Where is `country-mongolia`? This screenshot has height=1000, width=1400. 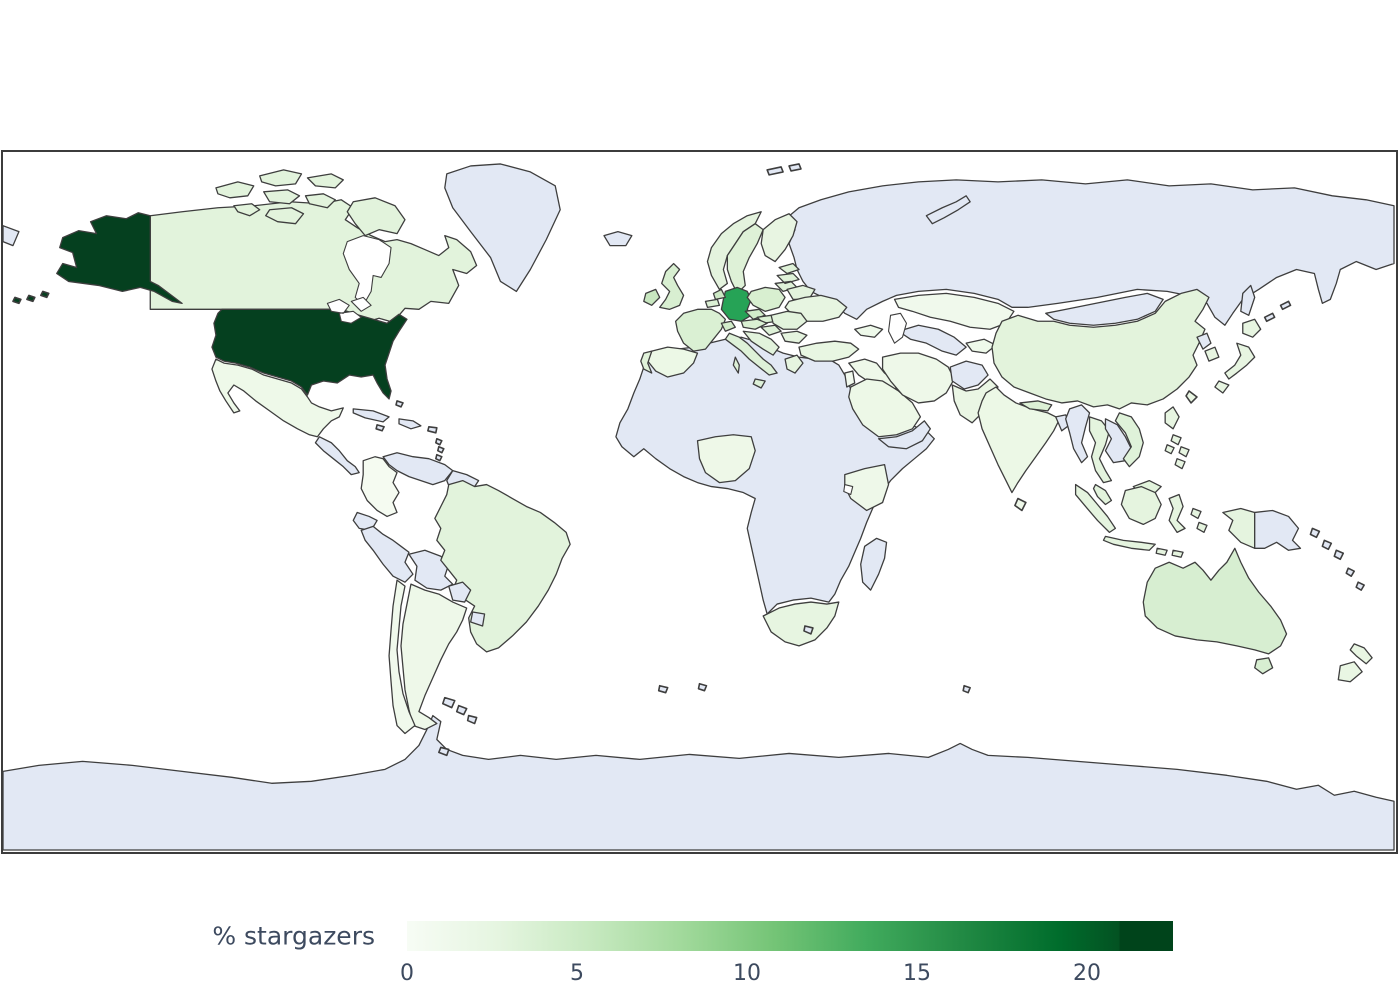
country-mongolia is located at coordinates (1104, 309).